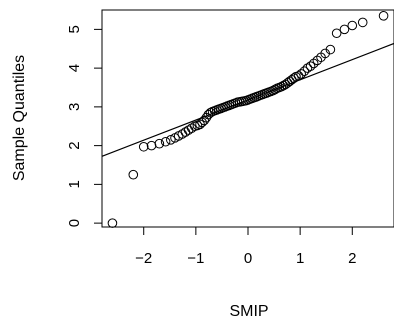  I want to click on x-tick-label: −1, so click(195, 258).